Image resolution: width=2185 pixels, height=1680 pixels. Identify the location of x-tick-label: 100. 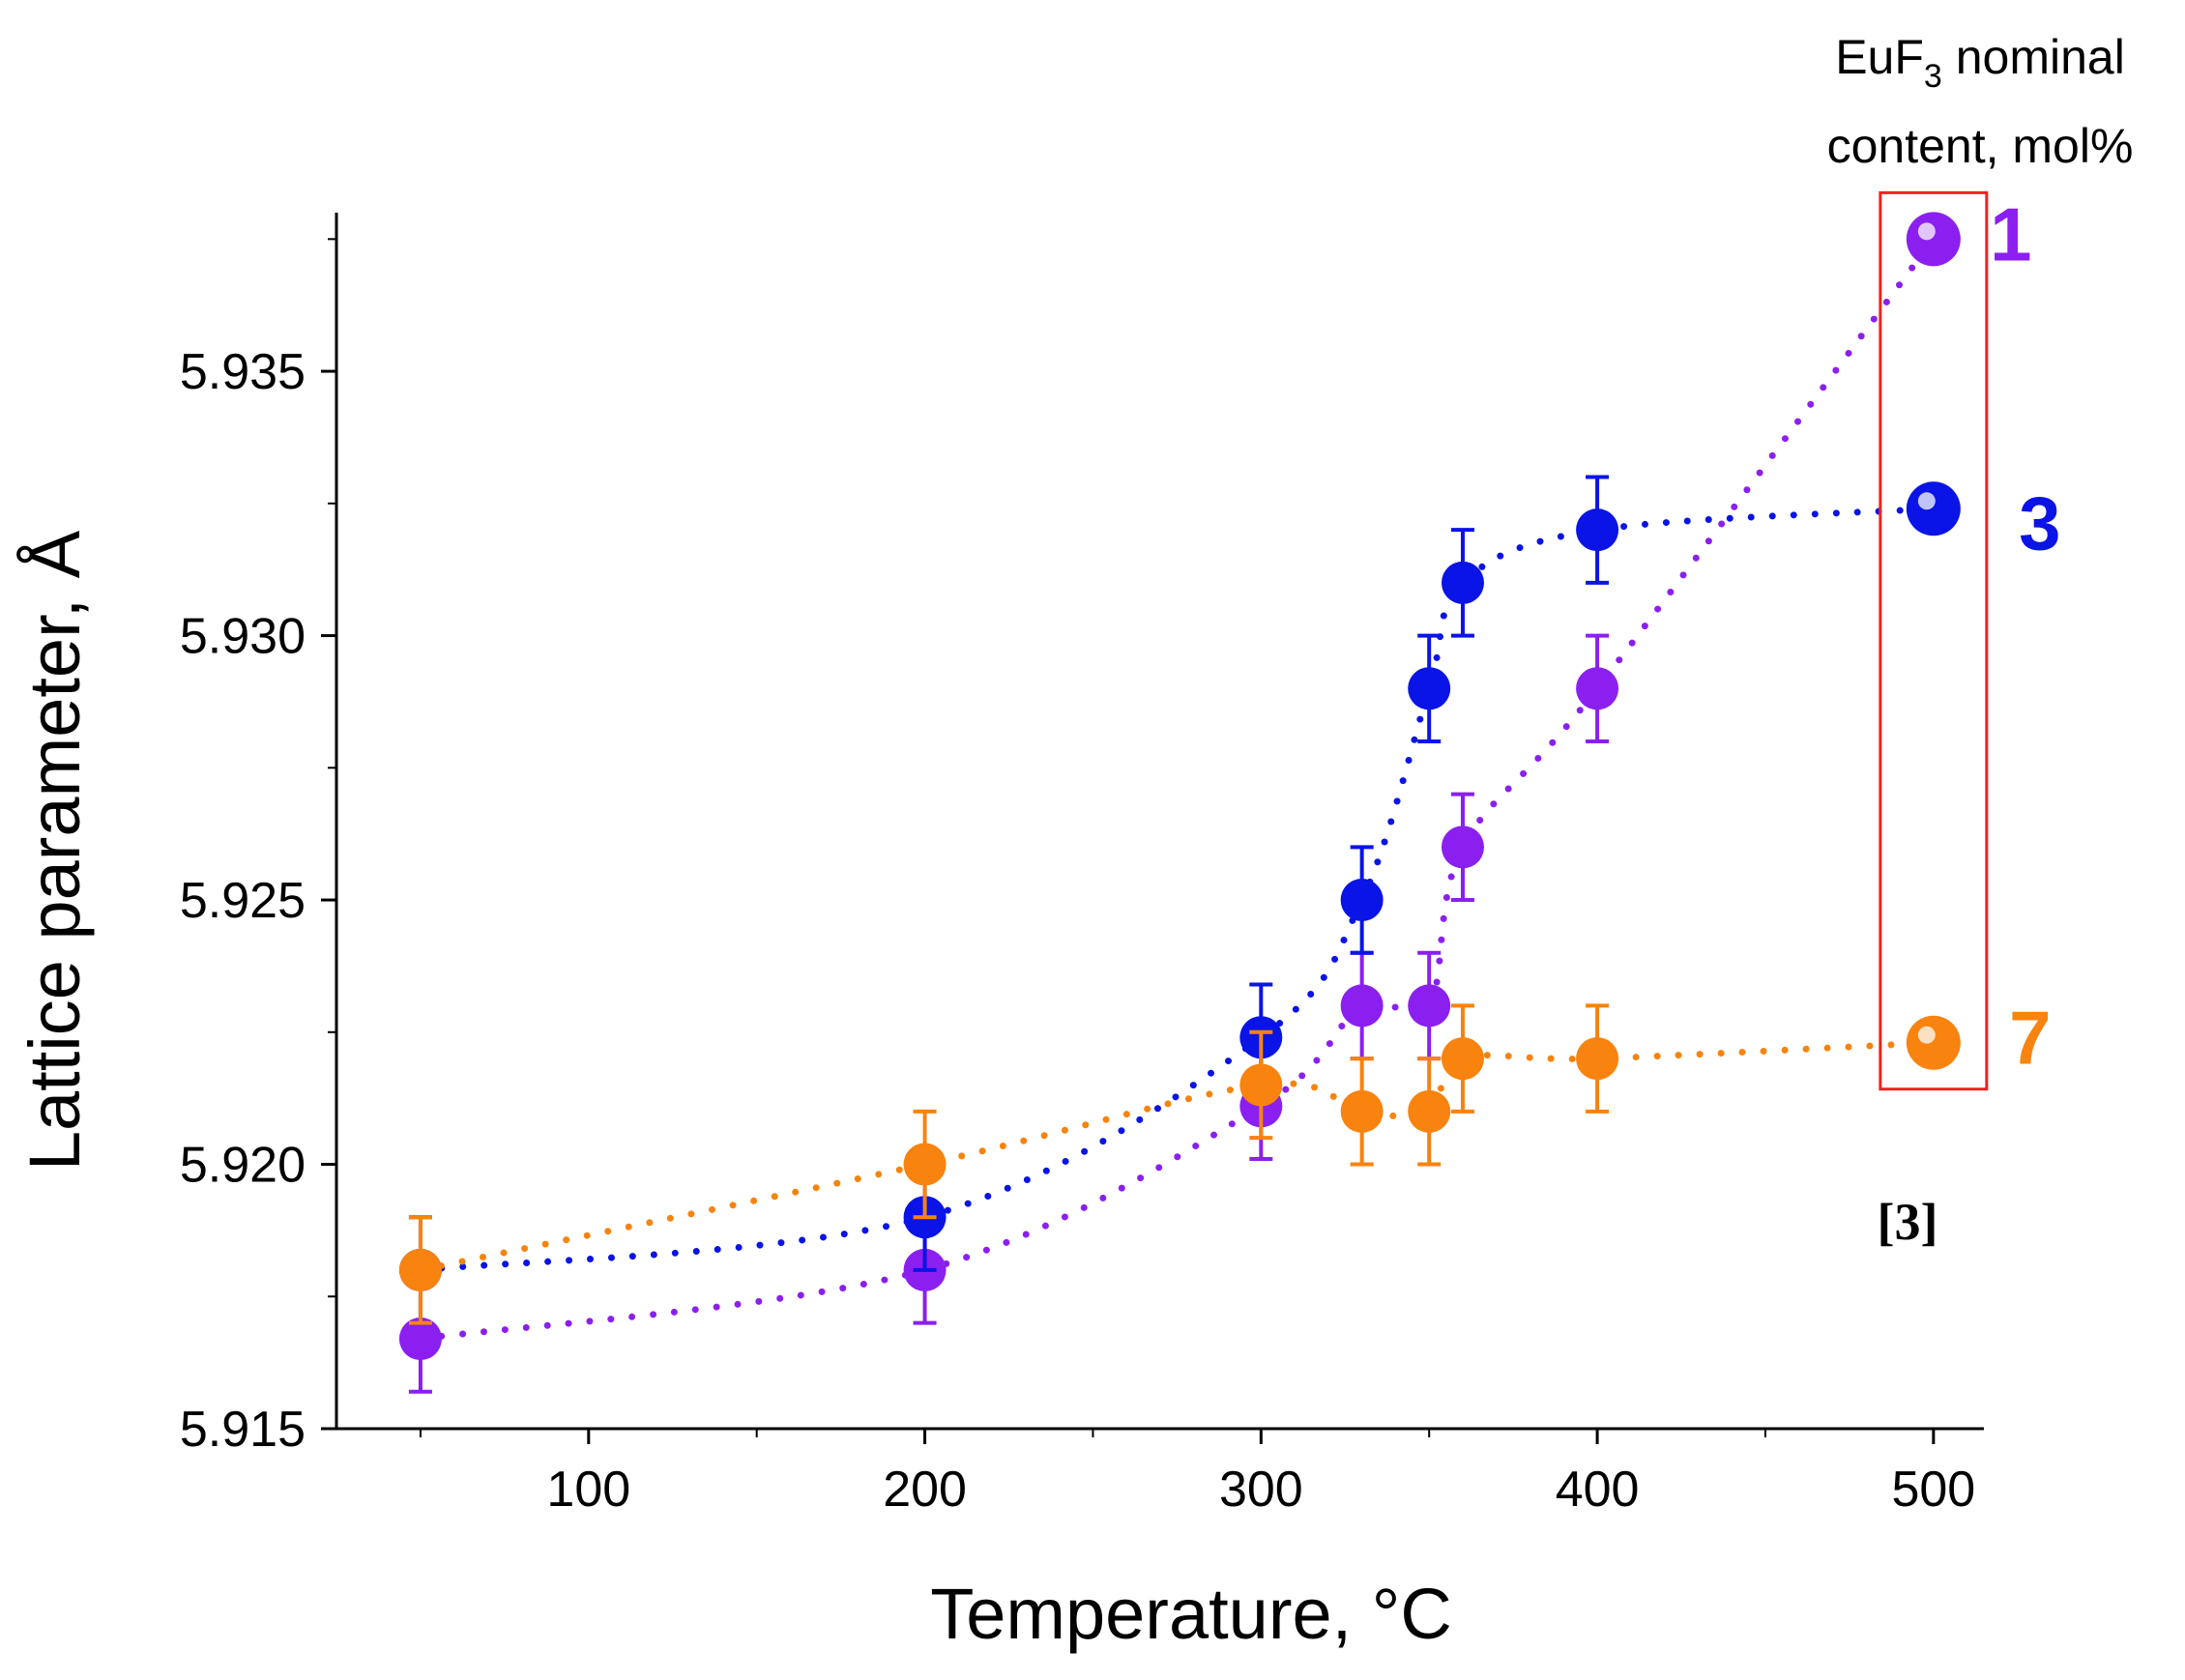
(588, 1490).